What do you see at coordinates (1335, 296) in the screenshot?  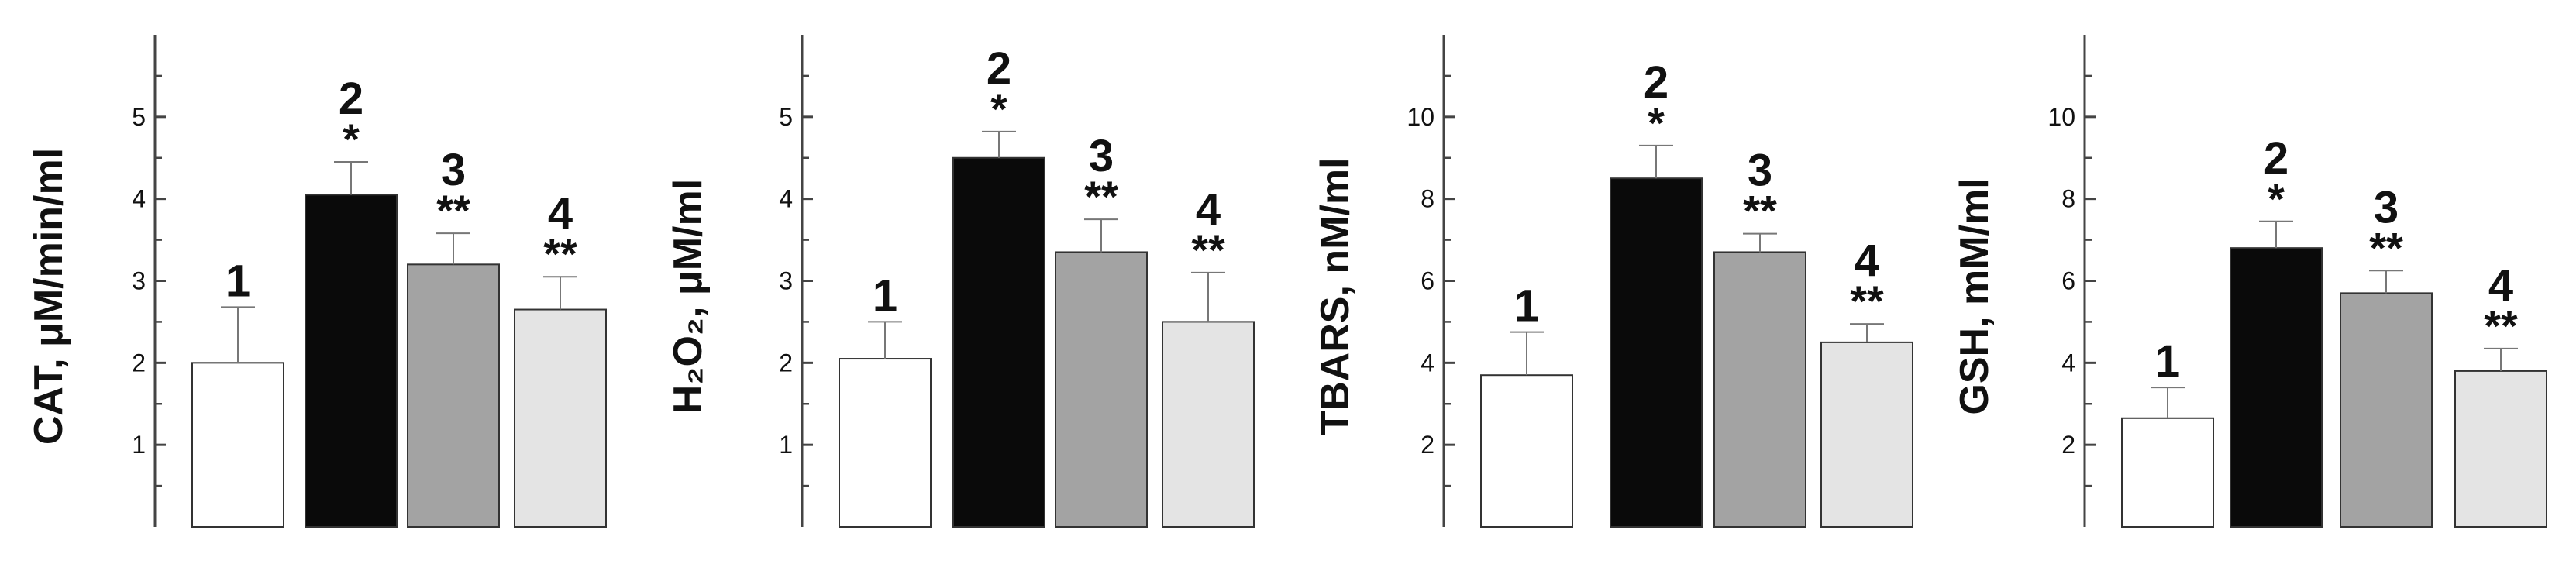 I see `y-axis-label: TBARS, nM/ml` at bounding box center [1335, 296].